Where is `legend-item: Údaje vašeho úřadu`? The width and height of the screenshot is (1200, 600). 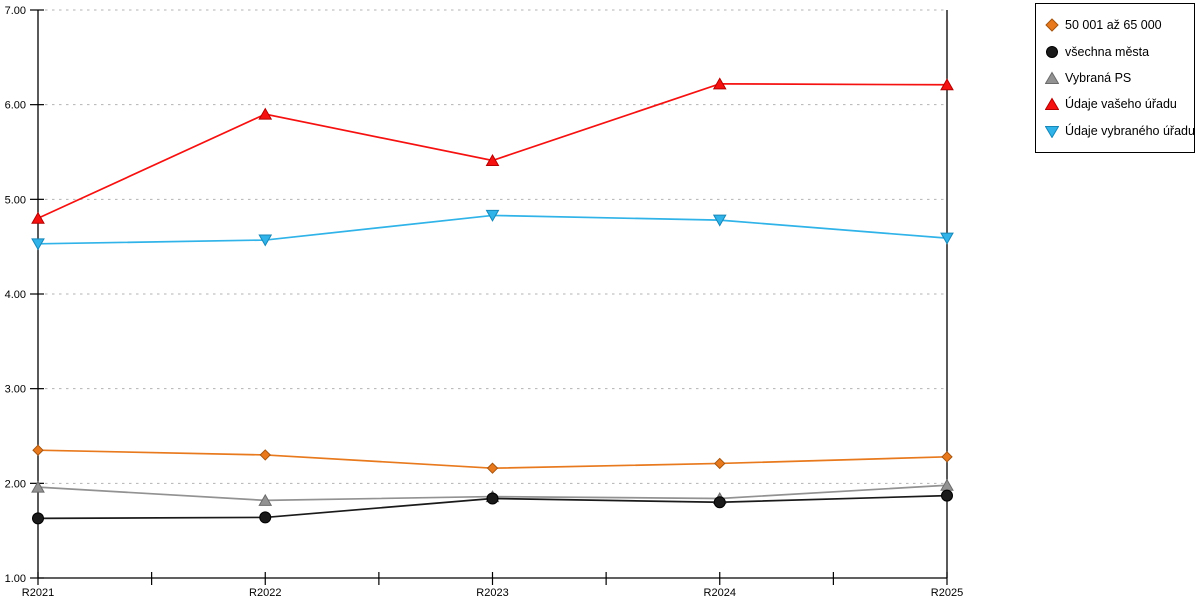 legend-item: Údaje vašeho úřadu is located at coordinates (1117, 104).